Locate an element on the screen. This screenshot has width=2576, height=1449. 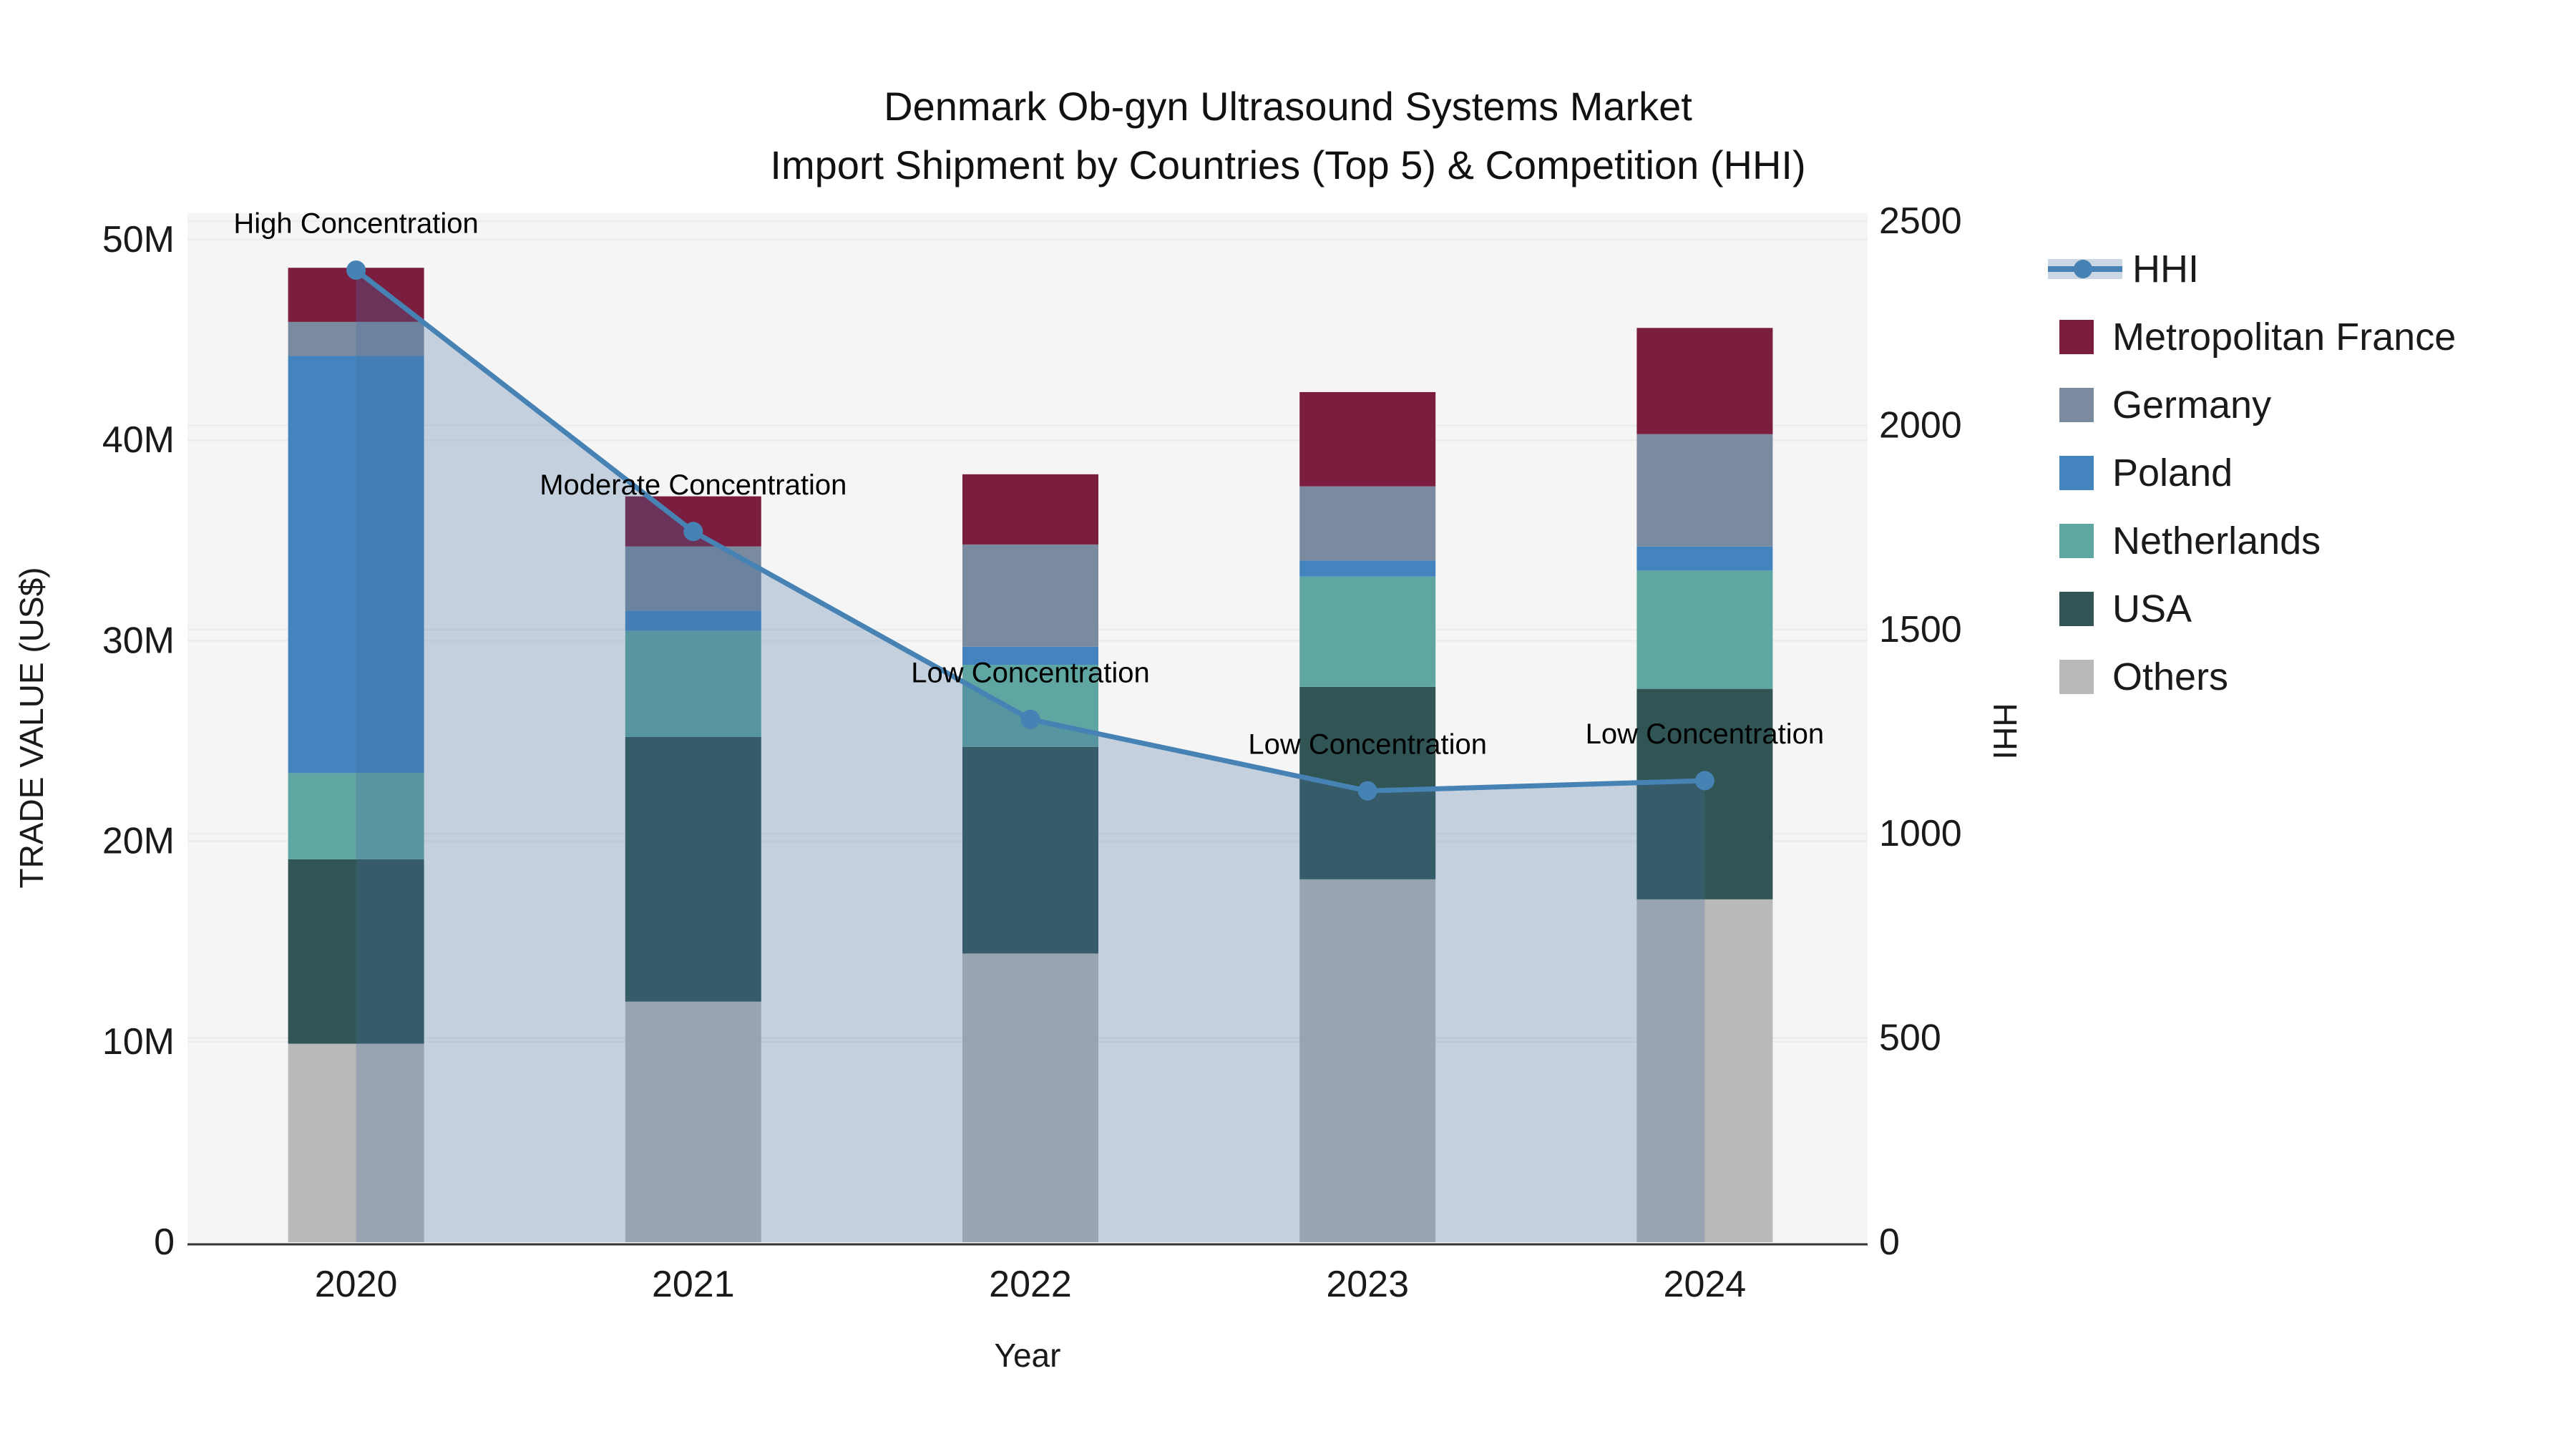
hhi-marker-2020 is located at coordinates (356, 270).